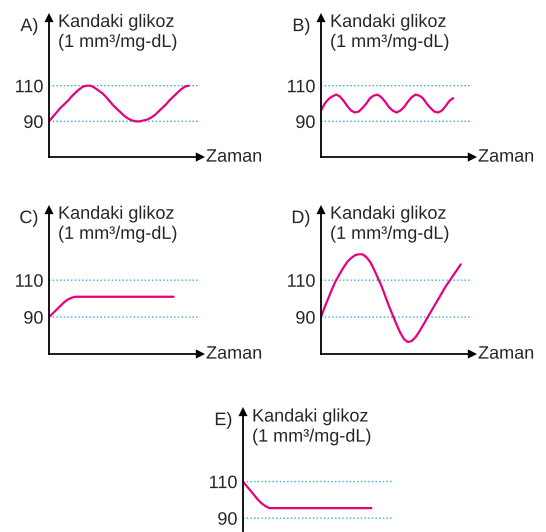 This screenshot has width=546, height=532. What do you see at coordinates (301, 218) in the screenshot?
I see `chart-title: D)` at bounding box center [301, 218].